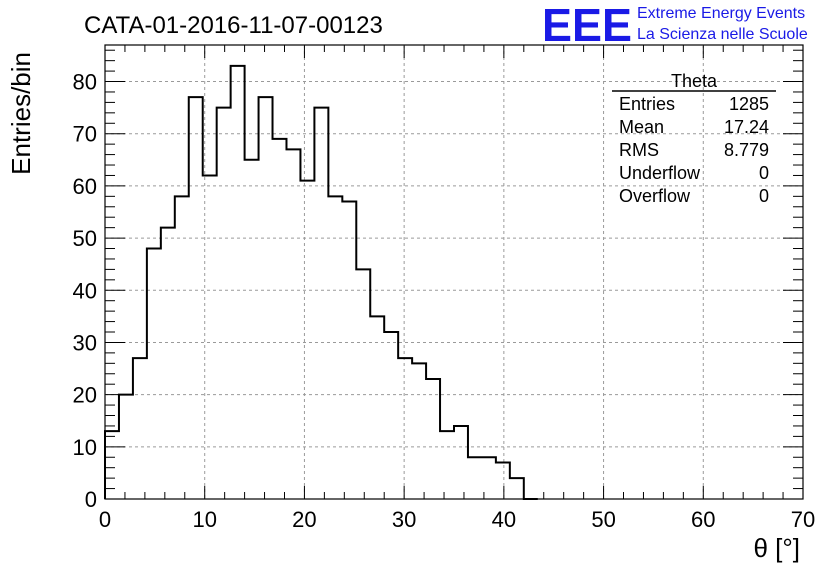 The width and height of the screenshot is (836, 572). What do you see at coordinates (703, 519) in the screenshot?
I see `x-tick-label: 60` at bounding box center [703, 519].